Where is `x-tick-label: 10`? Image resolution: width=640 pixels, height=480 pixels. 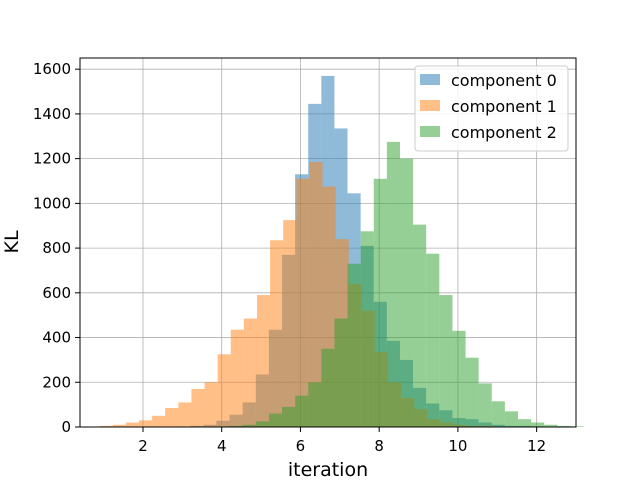
x-tick-label: 10 is located at coordinates (457, 446).